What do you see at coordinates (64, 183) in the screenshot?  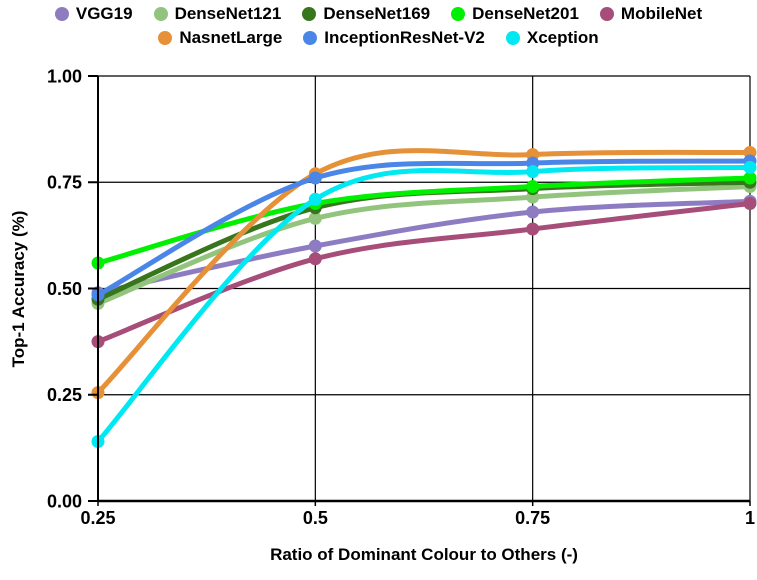 I see `y-tick-label: 0.75` at bounding box center [64, 183].